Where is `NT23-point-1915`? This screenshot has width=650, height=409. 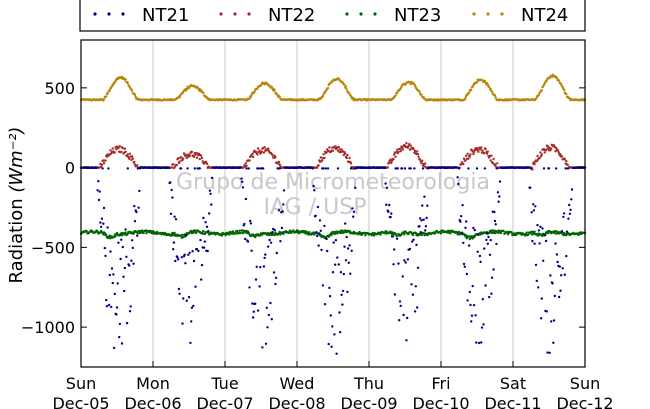
NT23-point-1915 is located at coordinates (450, 233).